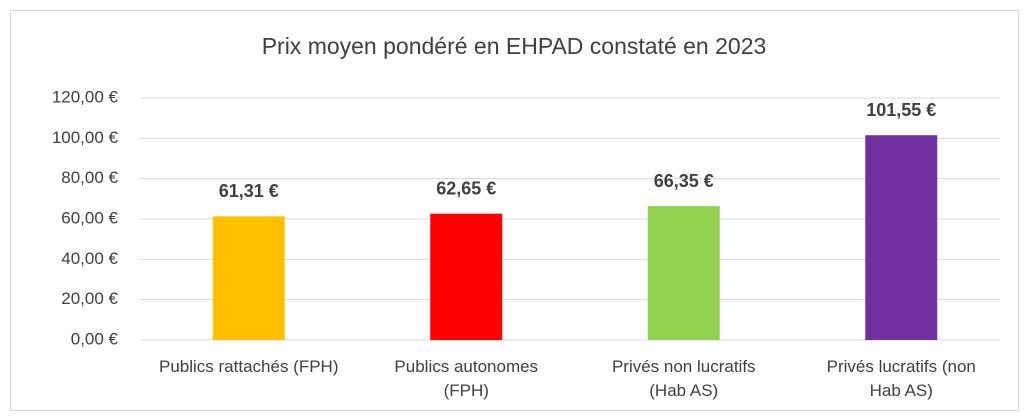 This screenshot has height=416, width=1029. Describe the element at coordinates (85, 137) in the screenshot. I see `y-tick-label: 100,00 €` at that location.